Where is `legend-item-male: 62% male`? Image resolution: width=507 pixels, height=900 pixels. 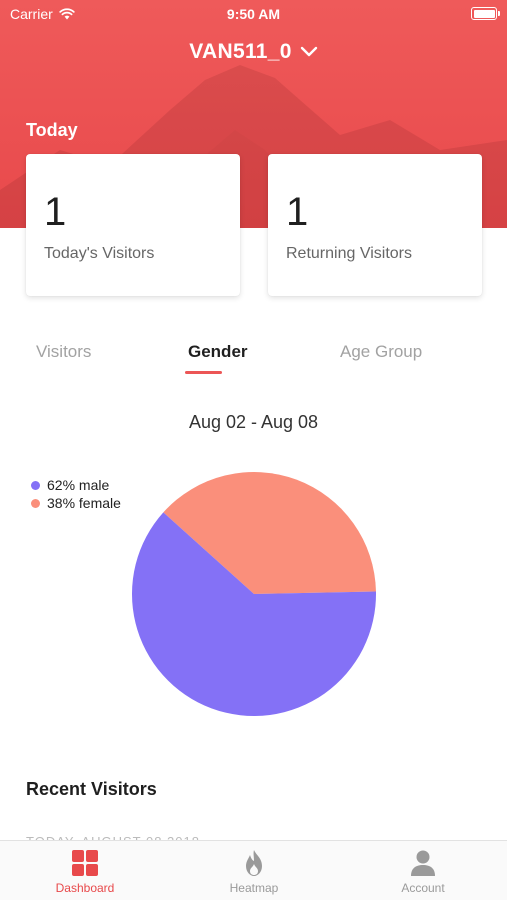 legend-item-male: 62% male is located at coordinates (76, 485).